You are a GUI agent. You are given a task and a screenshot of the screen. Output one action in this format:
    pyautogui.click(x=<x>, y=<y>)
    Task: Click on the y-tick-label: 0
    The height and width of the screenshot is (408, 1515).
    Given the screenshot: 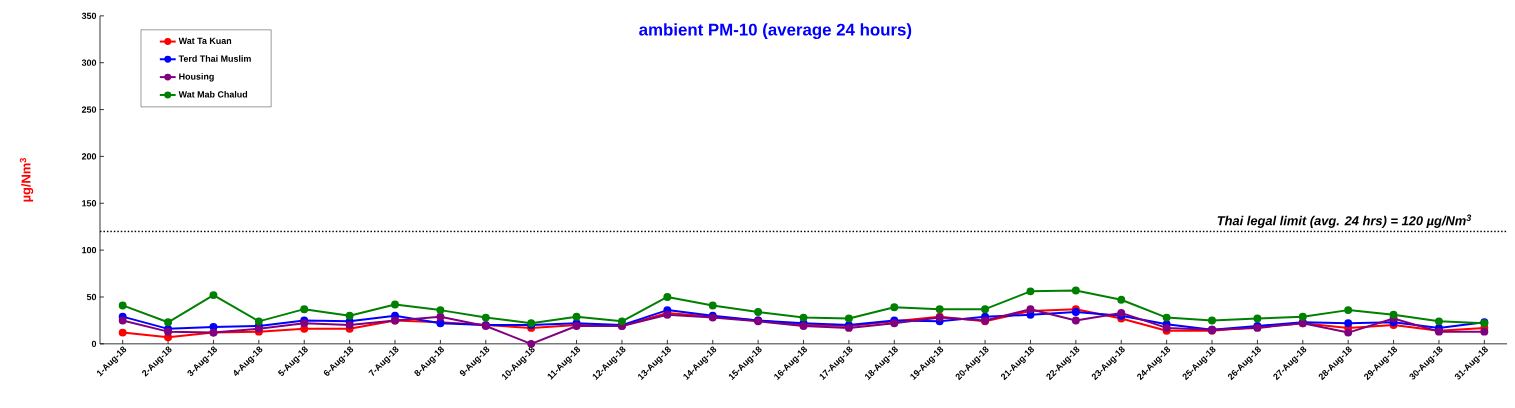 What is the action you would take?
    pyautogui.click(x=94, y=343)
    